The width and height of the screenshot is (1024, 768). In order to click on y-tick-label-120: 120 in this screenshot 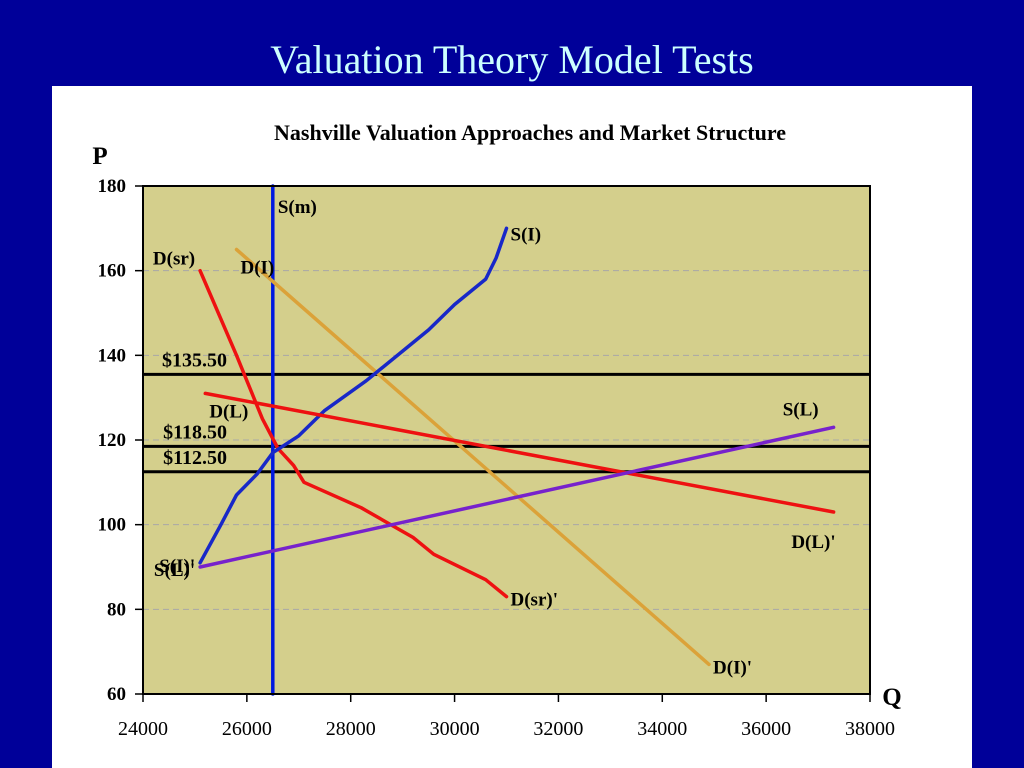, I will do `click(112, 440)`.